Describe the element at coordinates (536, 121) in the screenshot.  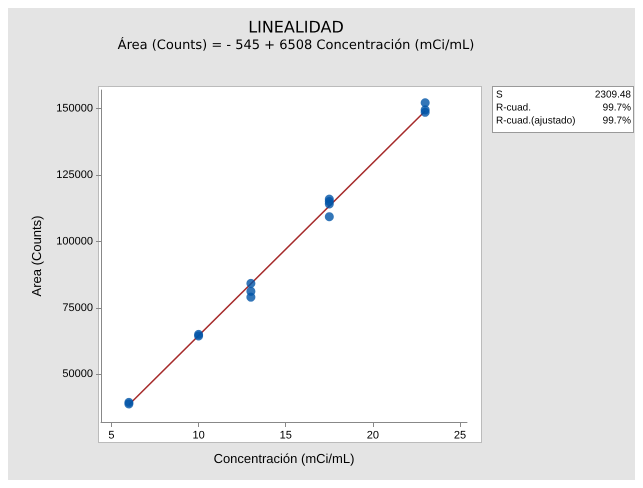
I see `text: R-cuad.(ajustado)` at that location.